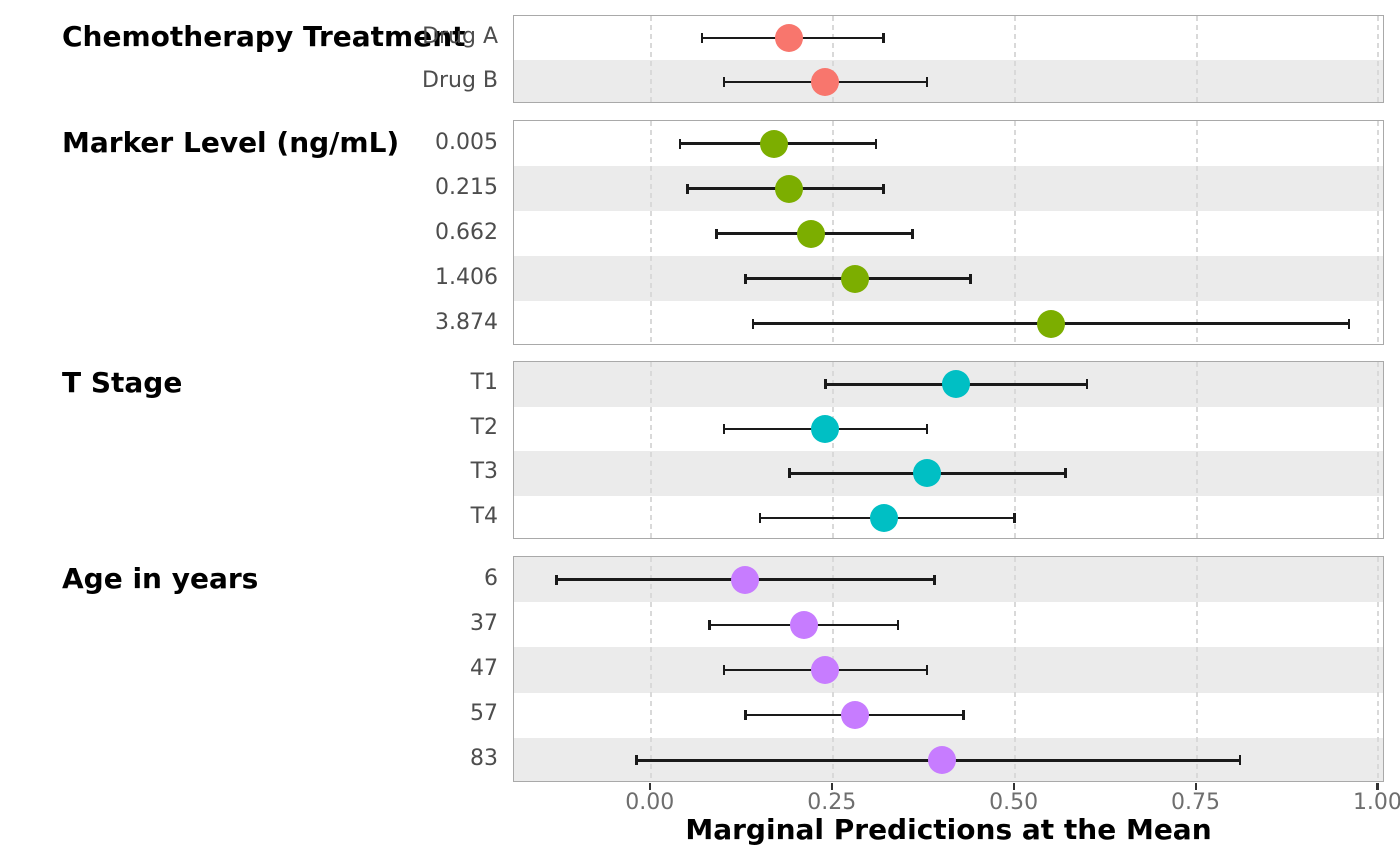 The image size is (1400, 865). Describe the element at coordinates (760, 517) in the screenshot. I see `errorbar-cap-low-t4` at that location.